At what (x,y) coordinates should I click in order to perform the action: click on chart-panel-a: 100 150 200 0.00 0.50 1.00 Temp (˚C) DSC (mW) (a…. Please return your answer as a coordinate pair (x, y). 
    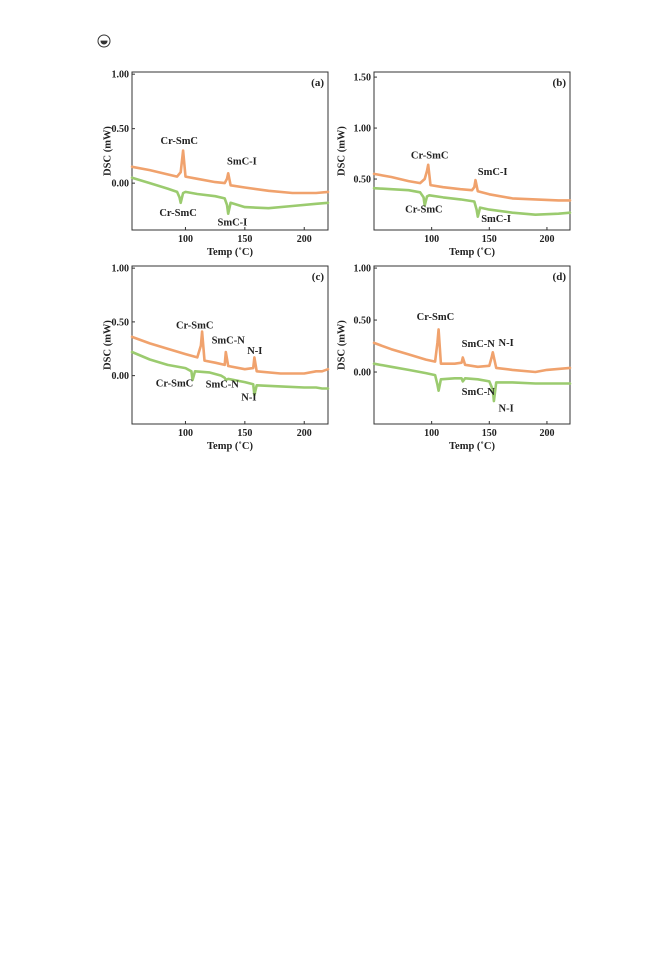
    Looking at the image, I should click on (218, 164).